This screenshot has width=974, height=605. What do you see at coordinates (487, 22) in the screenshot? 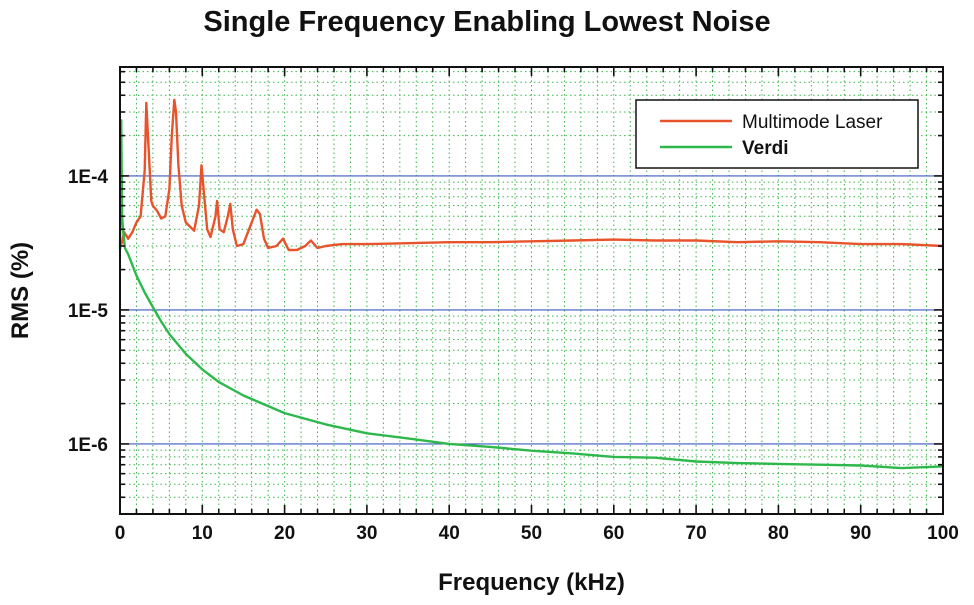
I see `chart-title: Single Frequency Enabling Lowest Noise` at bounding box center [487, 22].